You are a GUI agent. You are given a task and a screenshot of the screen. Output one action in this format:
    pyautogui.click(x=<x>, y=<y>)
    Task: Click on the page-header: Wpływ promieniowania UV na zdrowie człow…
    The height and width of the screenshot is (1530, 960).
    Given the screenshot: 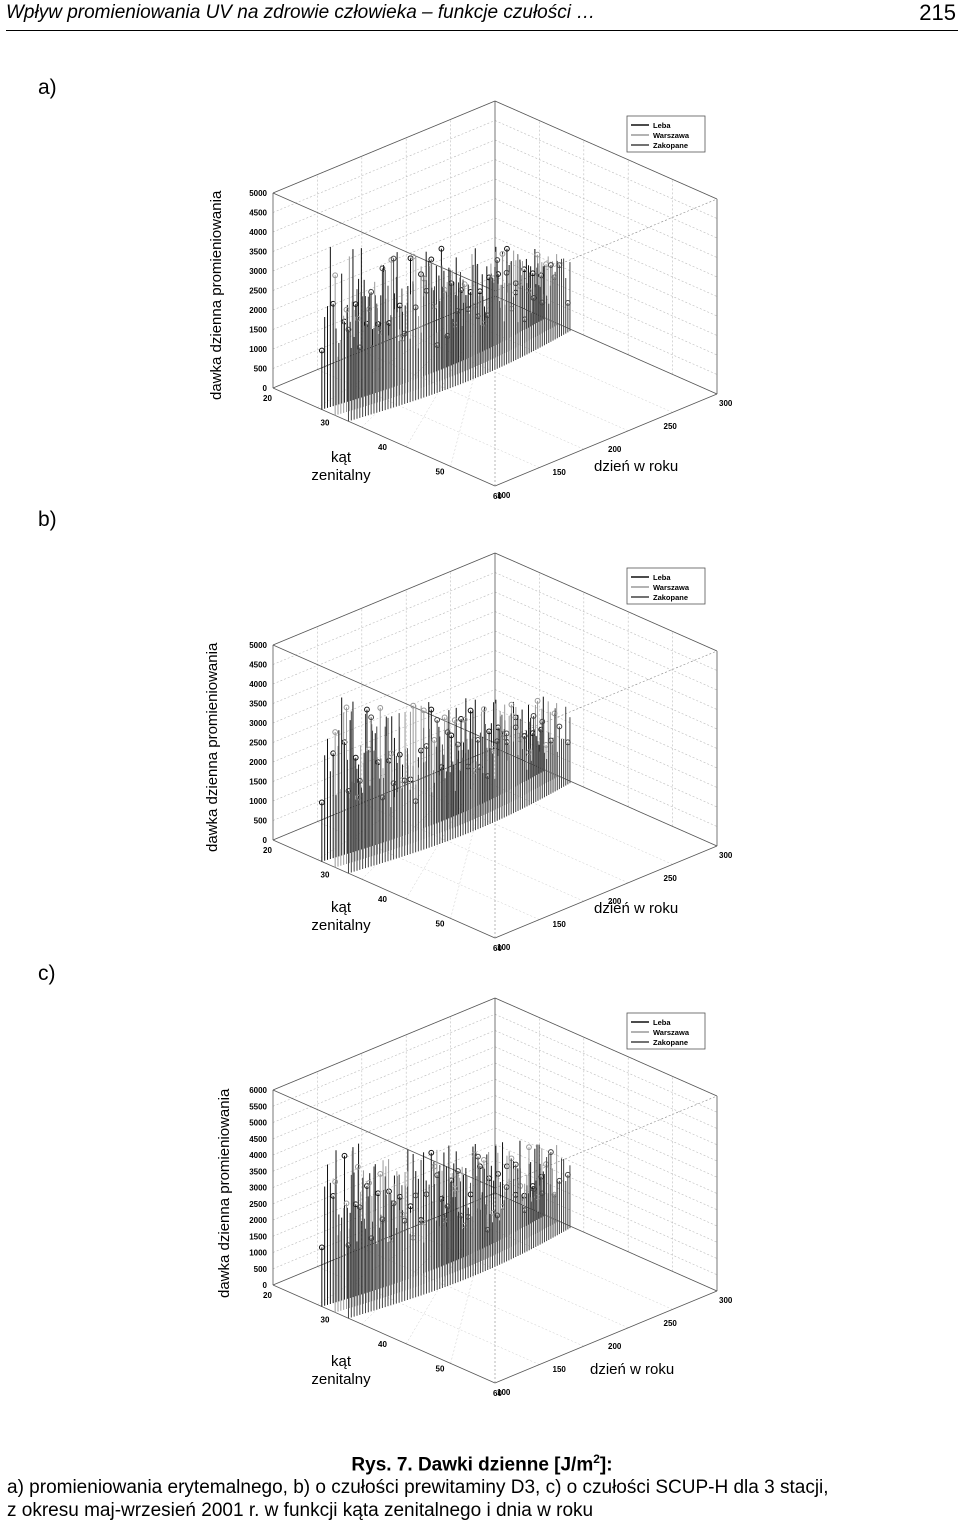 What is the action you would take?
    pyautogui.click(x=482, y=15)
    